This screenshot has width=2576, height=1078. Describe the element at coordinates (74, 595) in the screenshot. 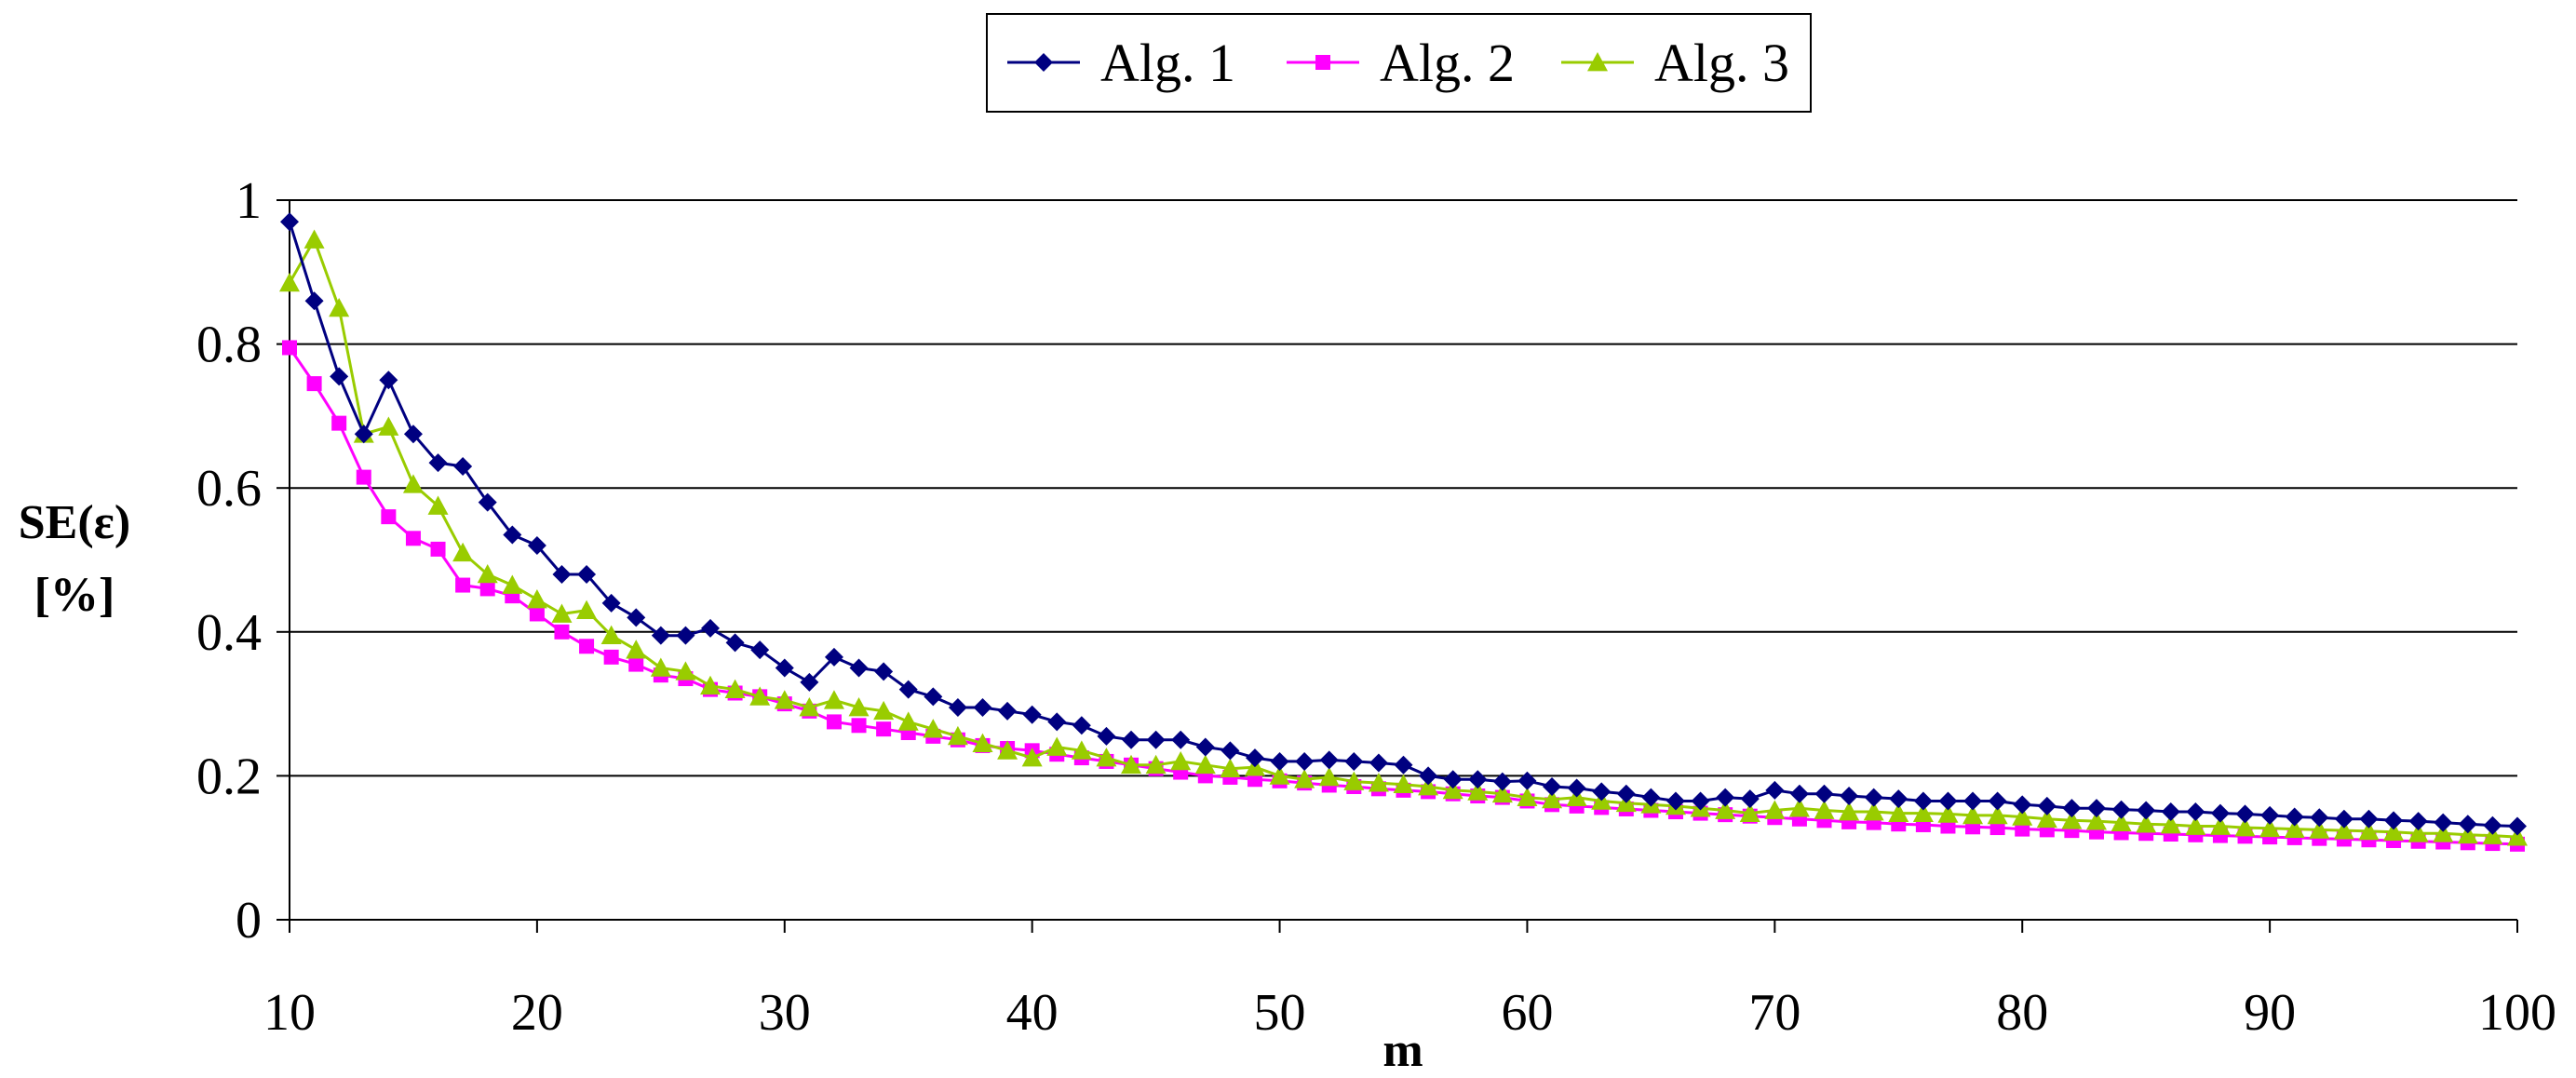

I see `y-axis-title-line-2: [%]` at that location.